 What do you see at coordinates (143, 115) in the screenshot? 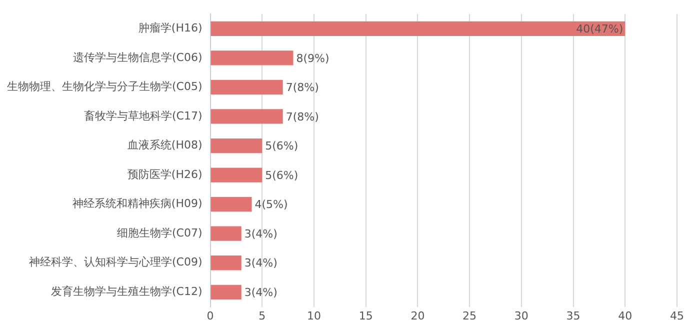
I see `y-tick-label: 畜牧学与草地科学(C17)` at bounding box center [143, 115].